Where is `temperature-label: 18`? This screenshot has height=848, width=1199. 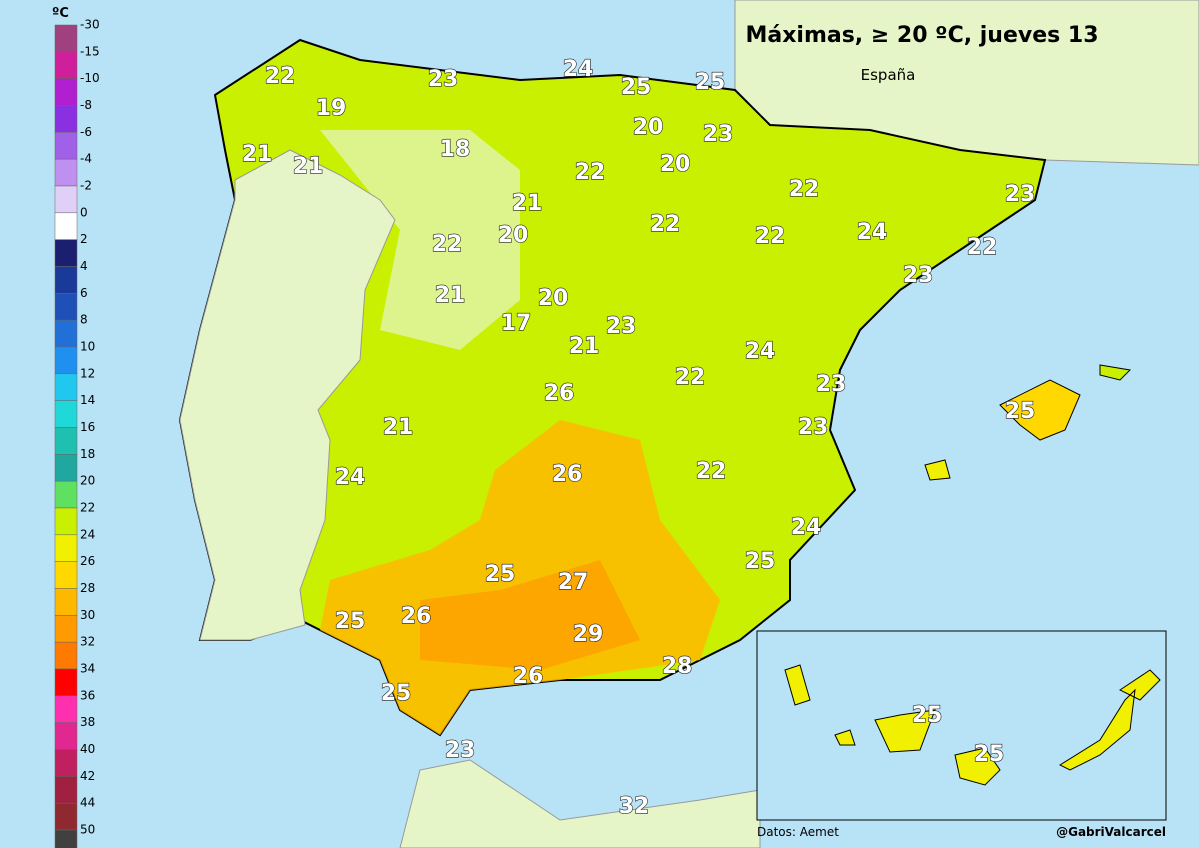
temperature-label: 18 is located at coordinates (455, 149).